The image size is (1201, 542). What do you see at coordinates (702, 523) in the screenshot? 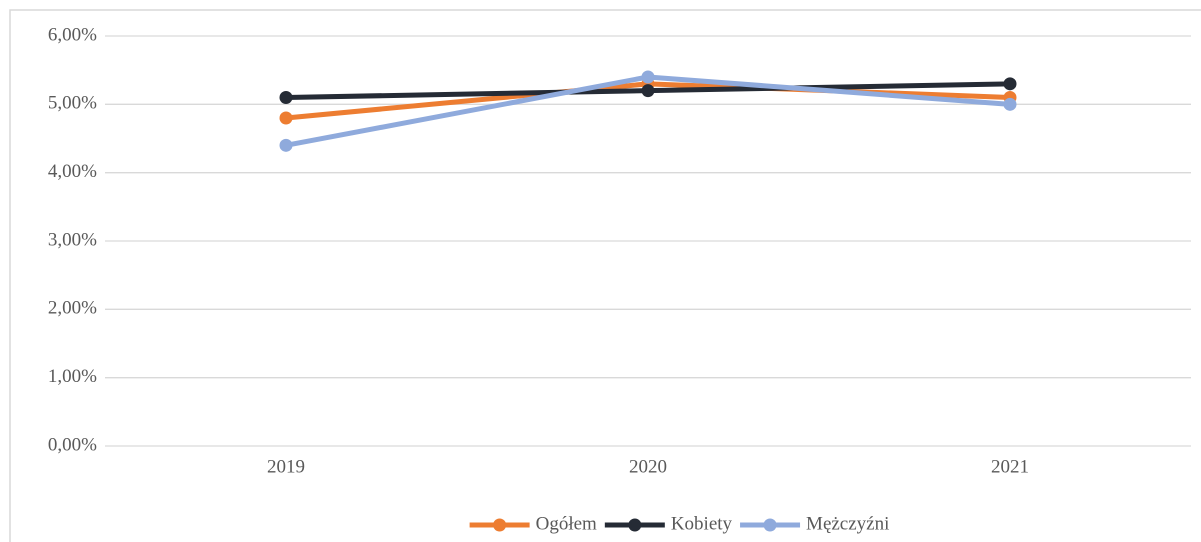
I see `legend-label: Kobiety` at bounding box center [702, 523].